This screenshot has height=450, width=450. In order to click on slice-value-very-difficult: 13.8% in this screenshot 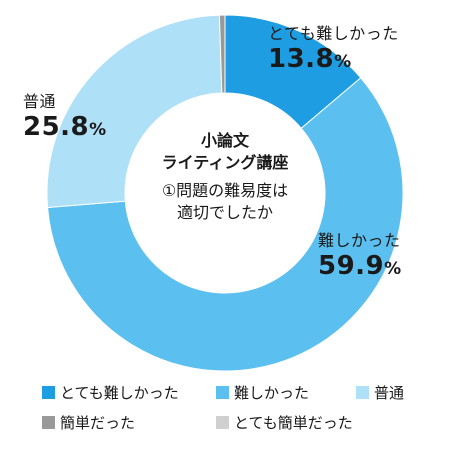, I will do `click(333, 59)`.